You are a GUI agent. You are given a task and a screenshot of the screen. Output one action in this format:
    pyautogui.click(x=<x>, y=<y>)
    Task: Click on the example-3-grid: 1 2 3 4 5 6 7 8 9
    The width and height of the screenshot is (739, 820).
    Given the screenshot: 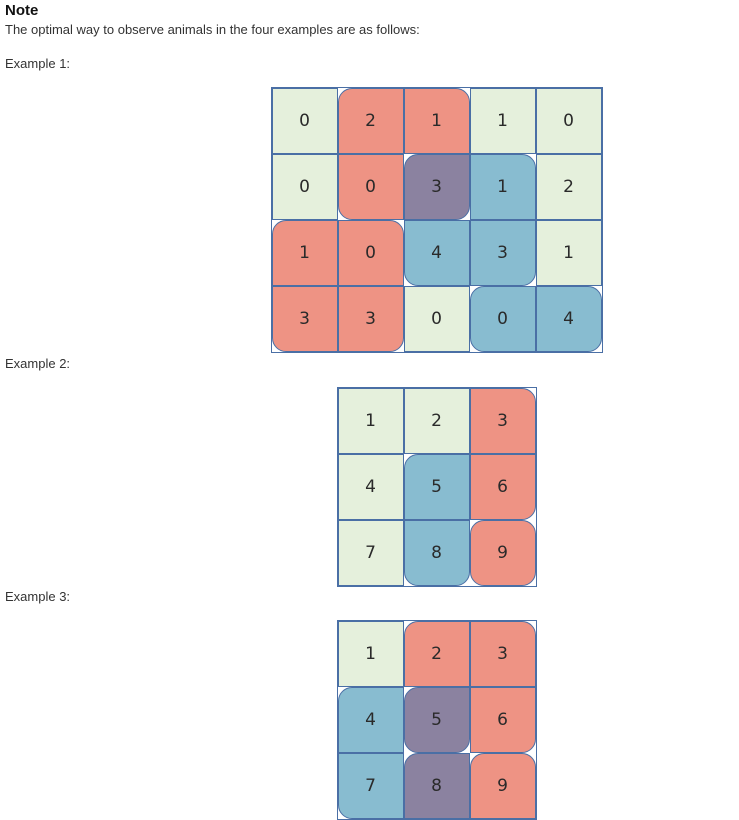 What is the action you would take?
    pyautogui.click(x=437, y=720)
    